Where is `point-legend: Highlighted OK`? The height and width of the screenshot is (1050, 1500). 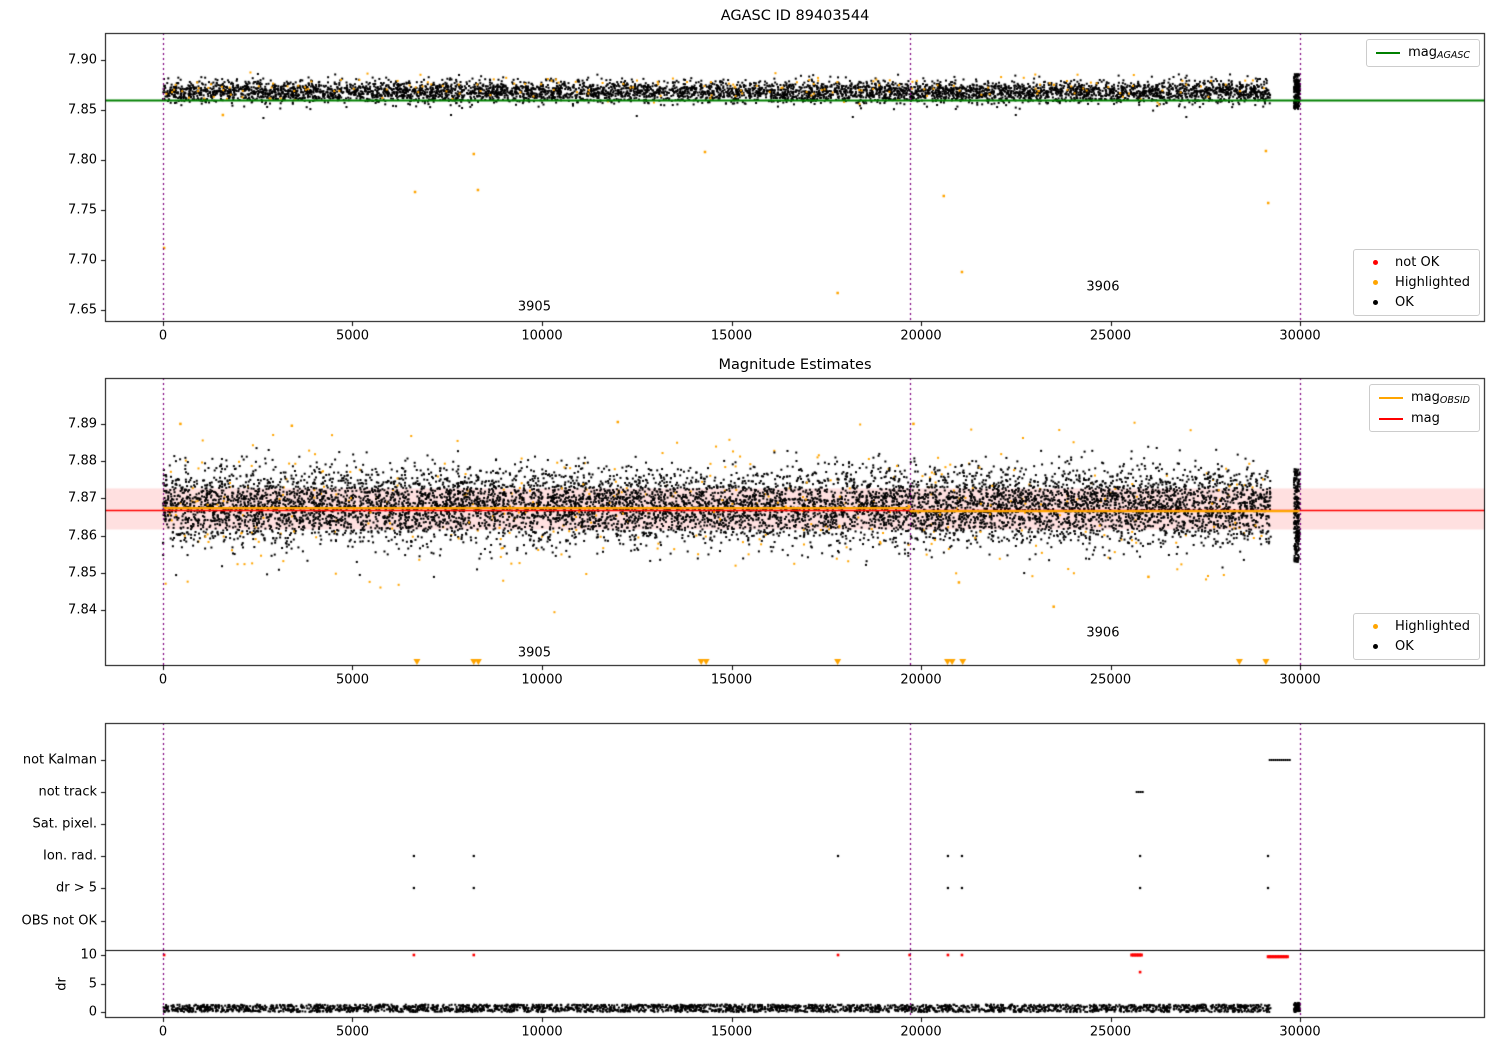 point-legend: Highlighted OK is located at coordinates (1416, 636).